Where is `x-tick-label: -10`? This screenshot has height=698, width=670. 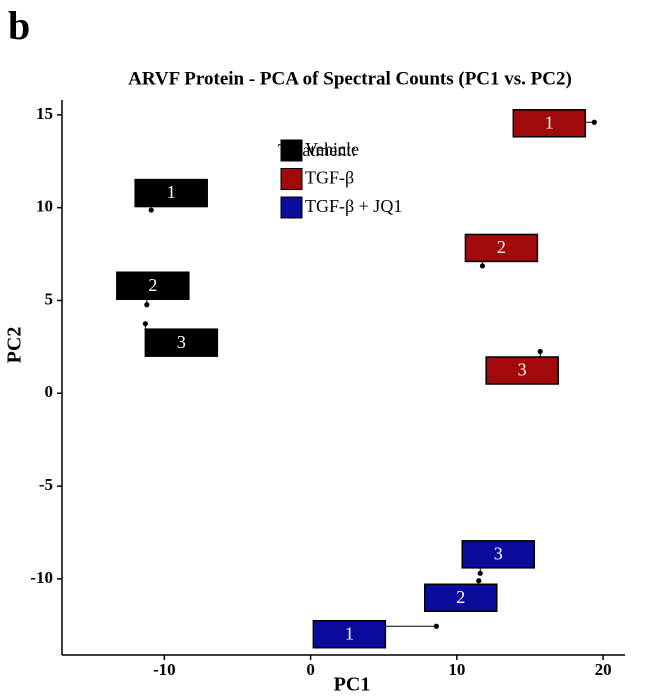 x-tick-label: -10 is located at coordinates (164, 669).